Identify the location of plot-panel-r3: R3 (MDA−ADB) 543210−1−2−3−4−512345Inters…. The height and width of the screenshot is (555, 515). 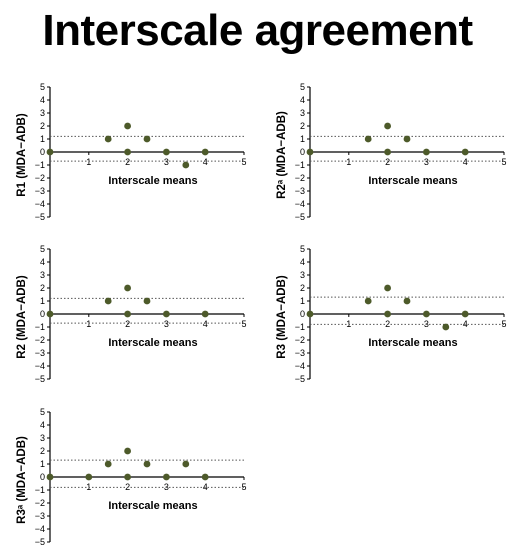
(390, 317).